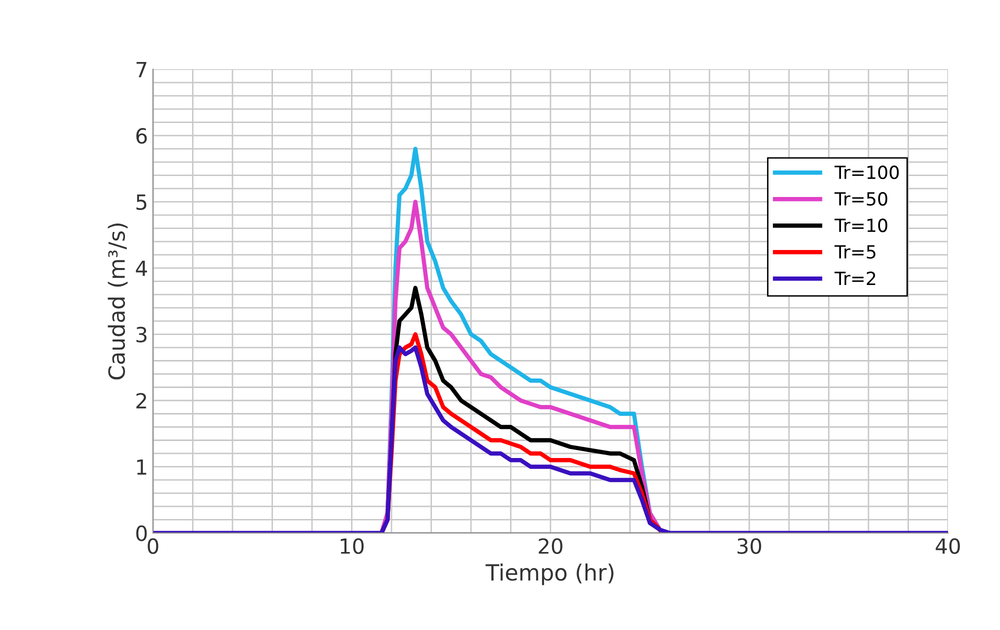 The height and width of the screenshot is (630, 1000). What do you see at coordinates (855, 278) in the screenshot?
I see `legend-label: Tr=2` at bounding box center [855, 278].